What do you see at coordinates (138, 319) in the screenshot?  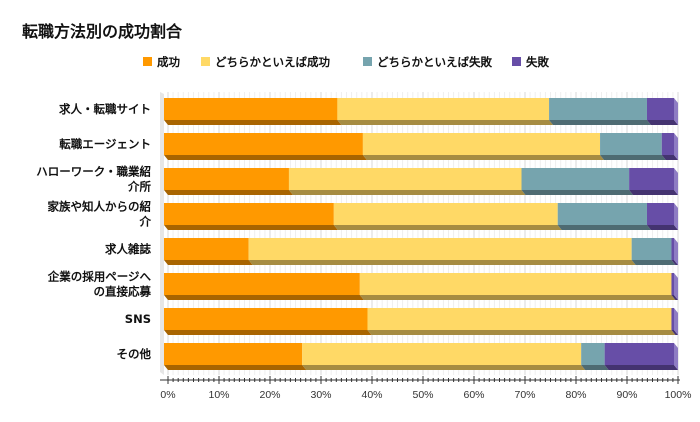 I see `category-label: SNS` at bounding box center [138, 319].